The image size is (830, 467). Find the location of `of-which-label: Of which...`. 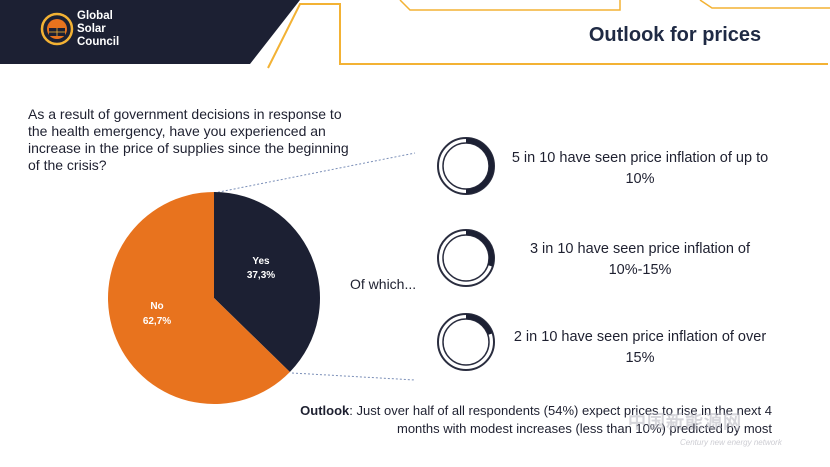

of-which-label: Of which... is located at coordinates (383, 284).